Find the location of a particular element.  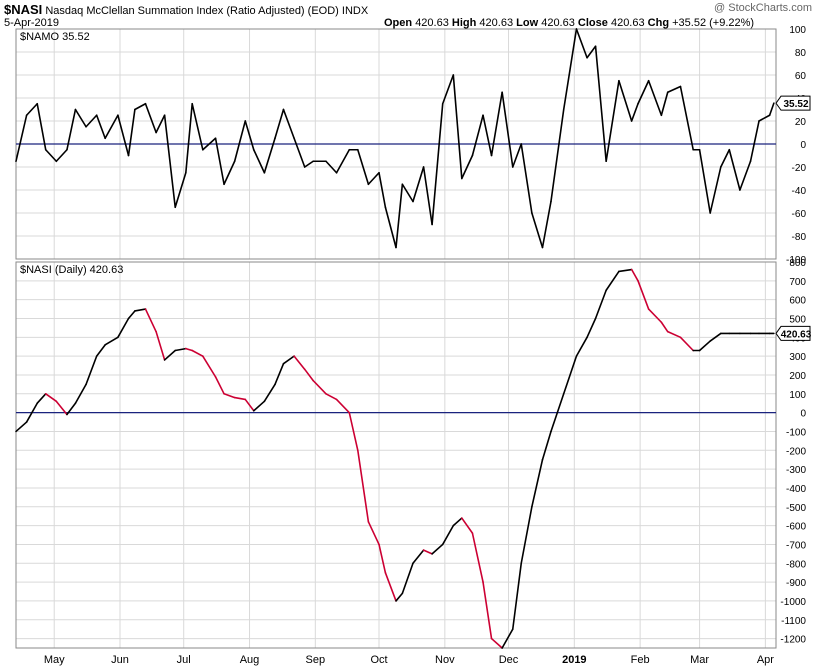

y-tick-label: 300 is located at coordinates (797, 357).